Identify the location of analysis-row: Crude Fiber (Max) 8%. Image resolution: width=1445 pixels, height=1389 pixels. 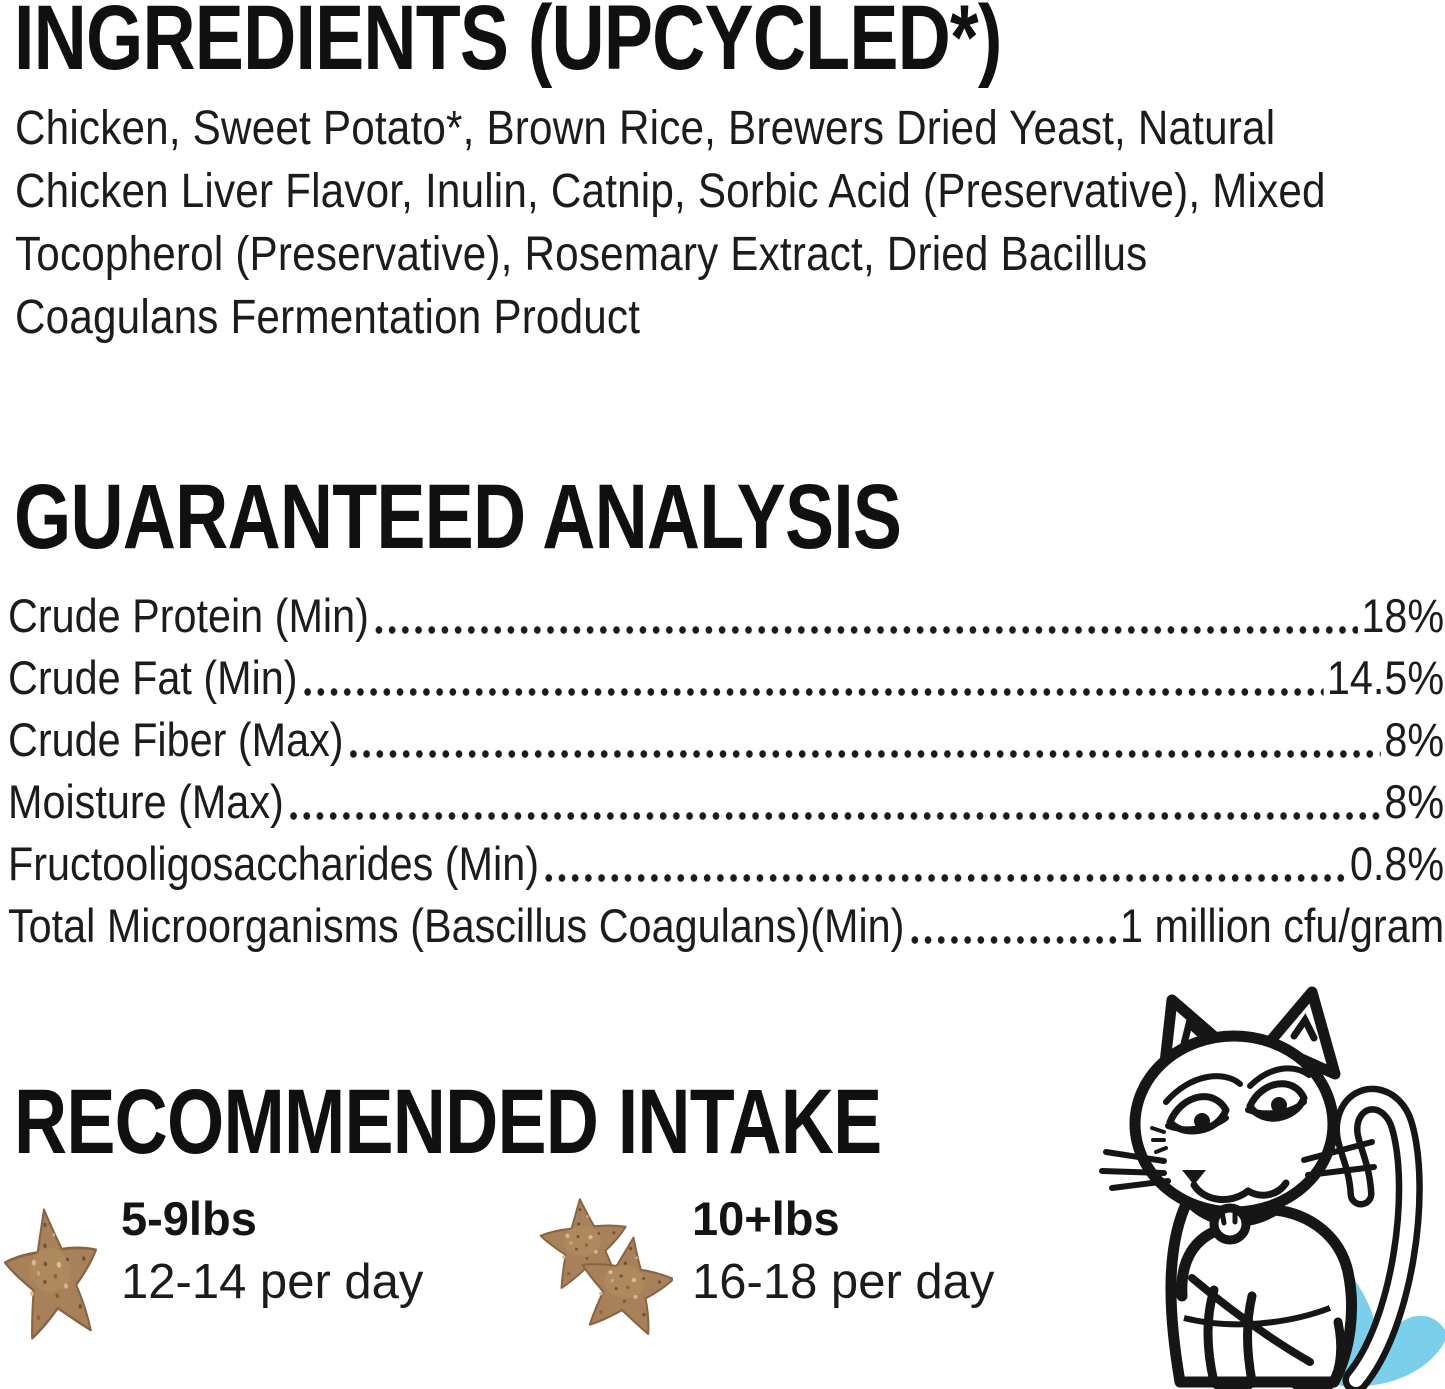
(726, 738).